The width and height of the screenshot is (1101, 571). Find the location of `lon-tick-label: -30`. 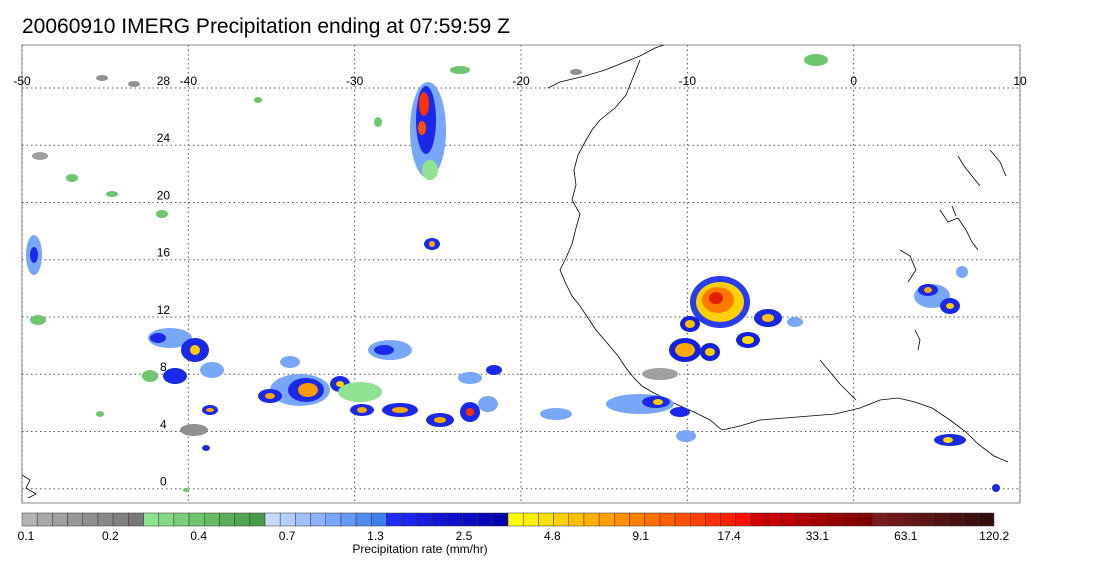

lon-tick-label: -30 is located at coordinates (355, 81).